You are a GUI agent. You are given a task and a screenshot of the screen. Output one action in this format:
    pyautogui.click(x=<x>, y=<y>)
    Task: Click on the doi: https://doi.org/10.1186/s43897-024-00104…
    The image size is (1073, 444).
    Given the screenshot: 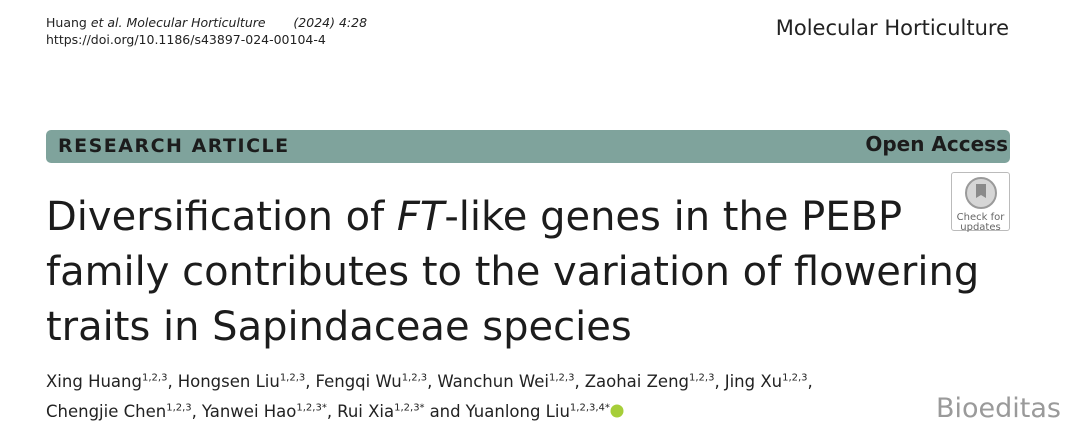 What is the action you would take?
    pyautogui.click(x=186, y=39)
    